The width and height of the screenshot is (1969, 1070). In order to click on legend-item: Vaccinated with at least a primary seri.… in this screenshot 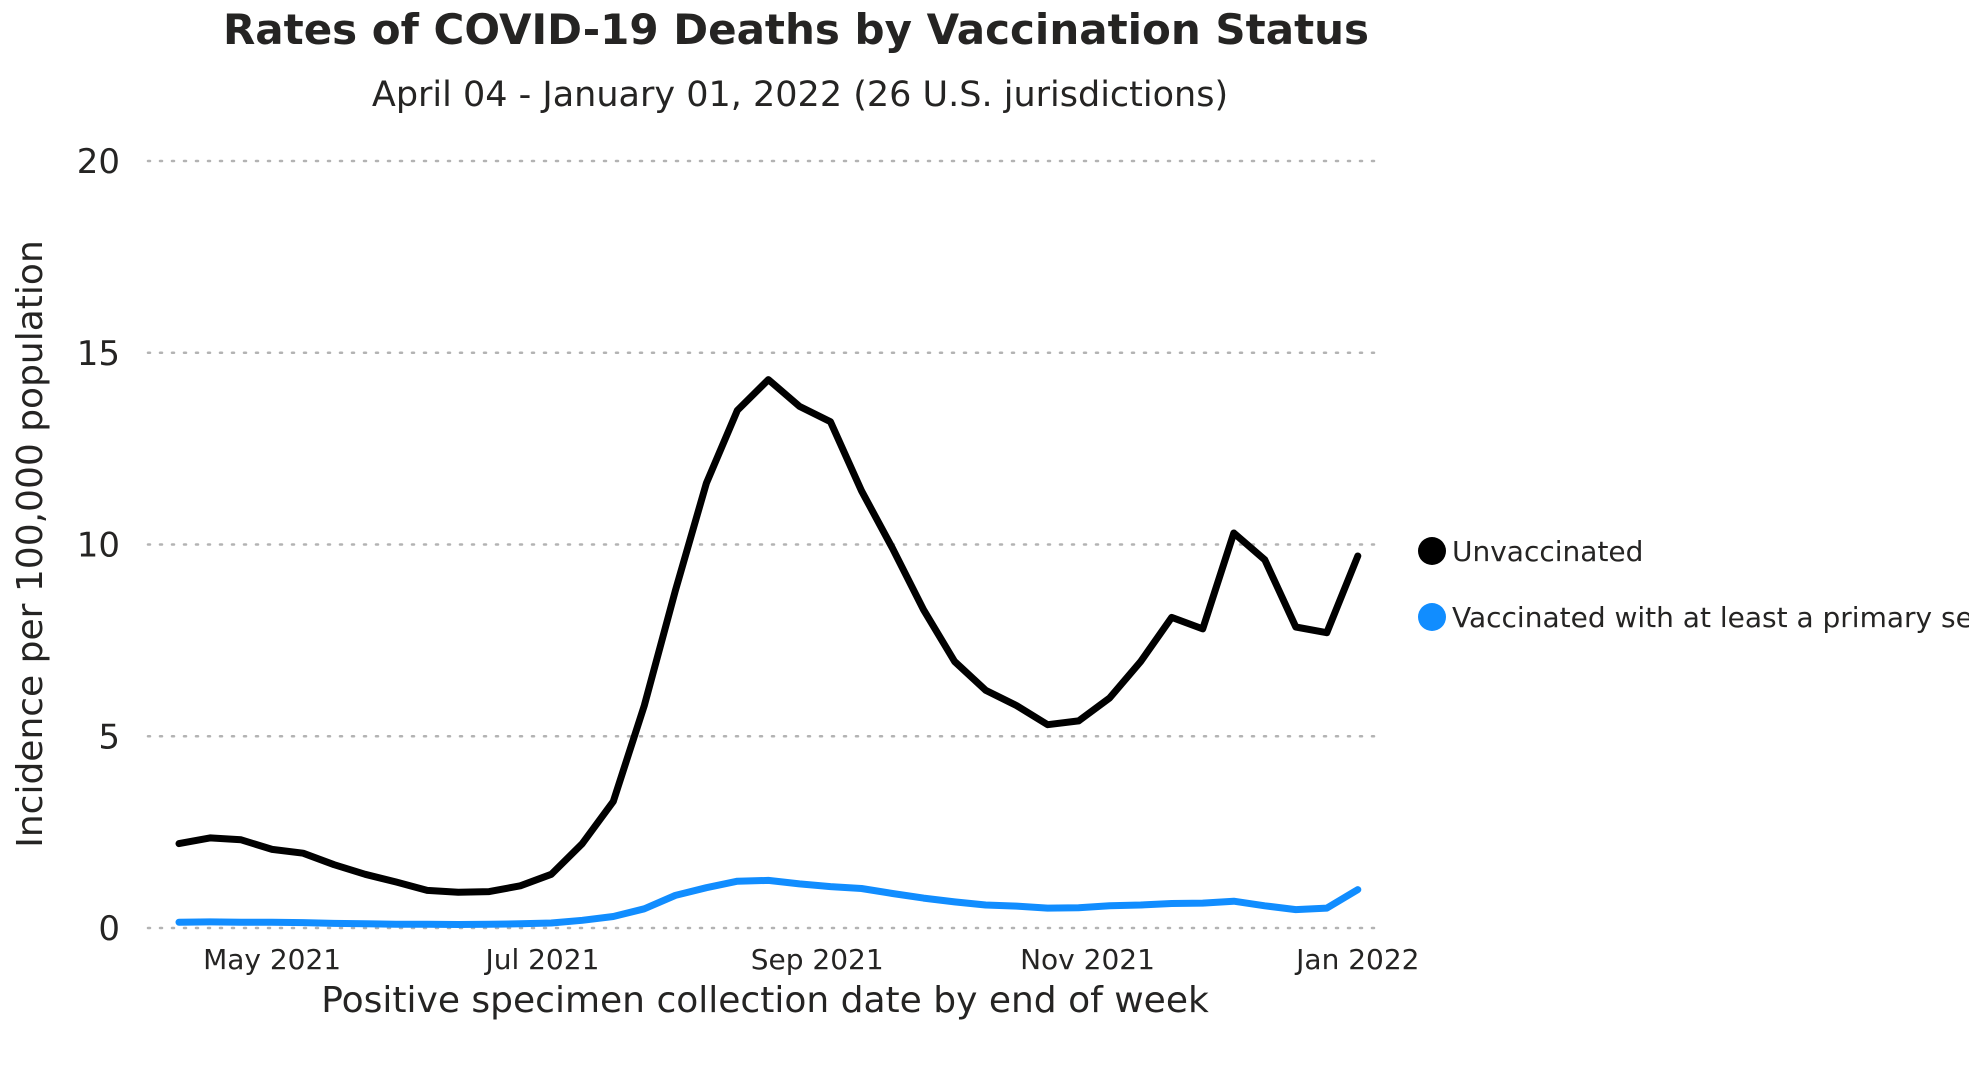, I will do `click(1693, 617)`.